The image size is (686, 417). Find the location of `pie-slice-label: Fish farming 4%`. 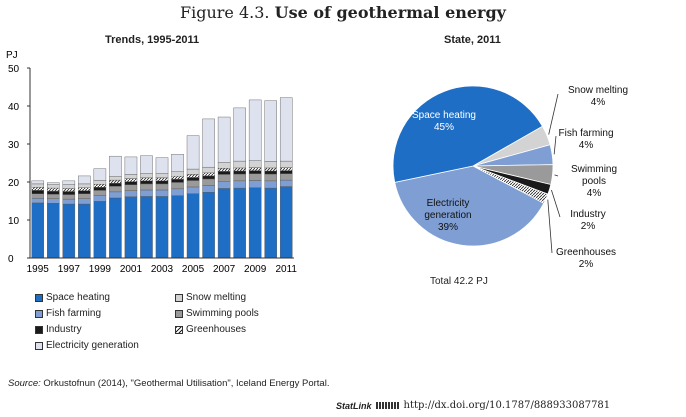

pie-slice-label: Fish farming 4% is located at coordinates (585, 139).